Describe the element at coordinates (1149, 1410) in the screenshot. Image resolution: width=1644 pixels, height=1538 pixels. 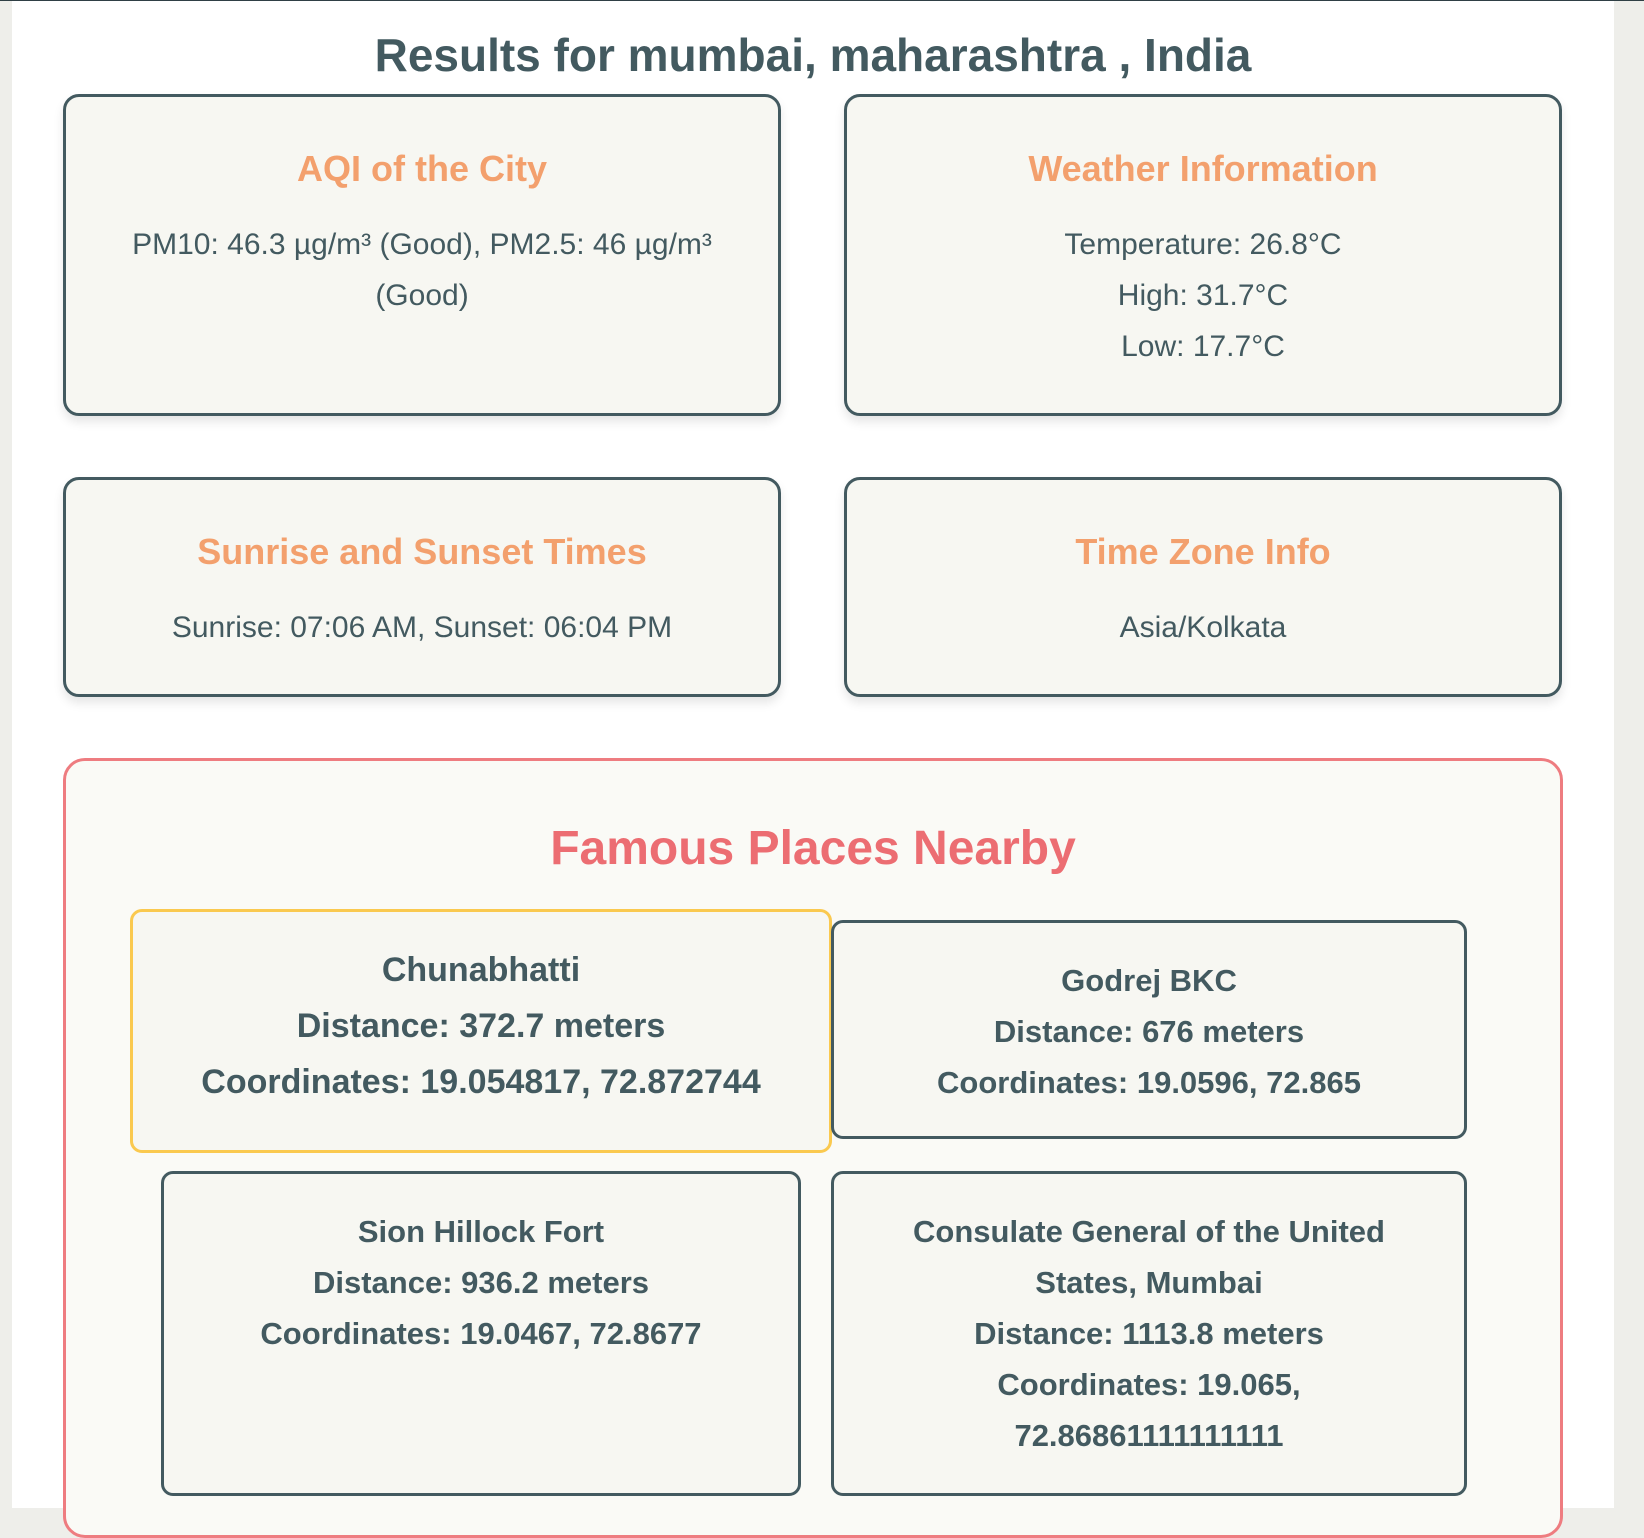
I see `place-coordinates: Coordinates: 19.065, 72.86861111111111` at that location.